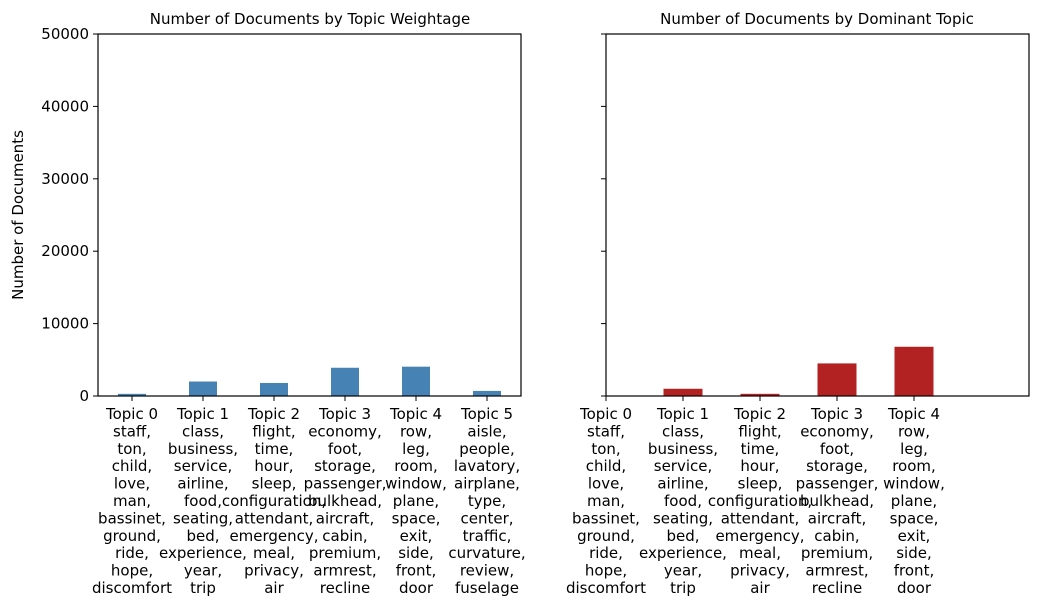  Describe the element at coordinates (202, 536) in the screenshot. I see `x-tick-label-line: bed,` at that location.